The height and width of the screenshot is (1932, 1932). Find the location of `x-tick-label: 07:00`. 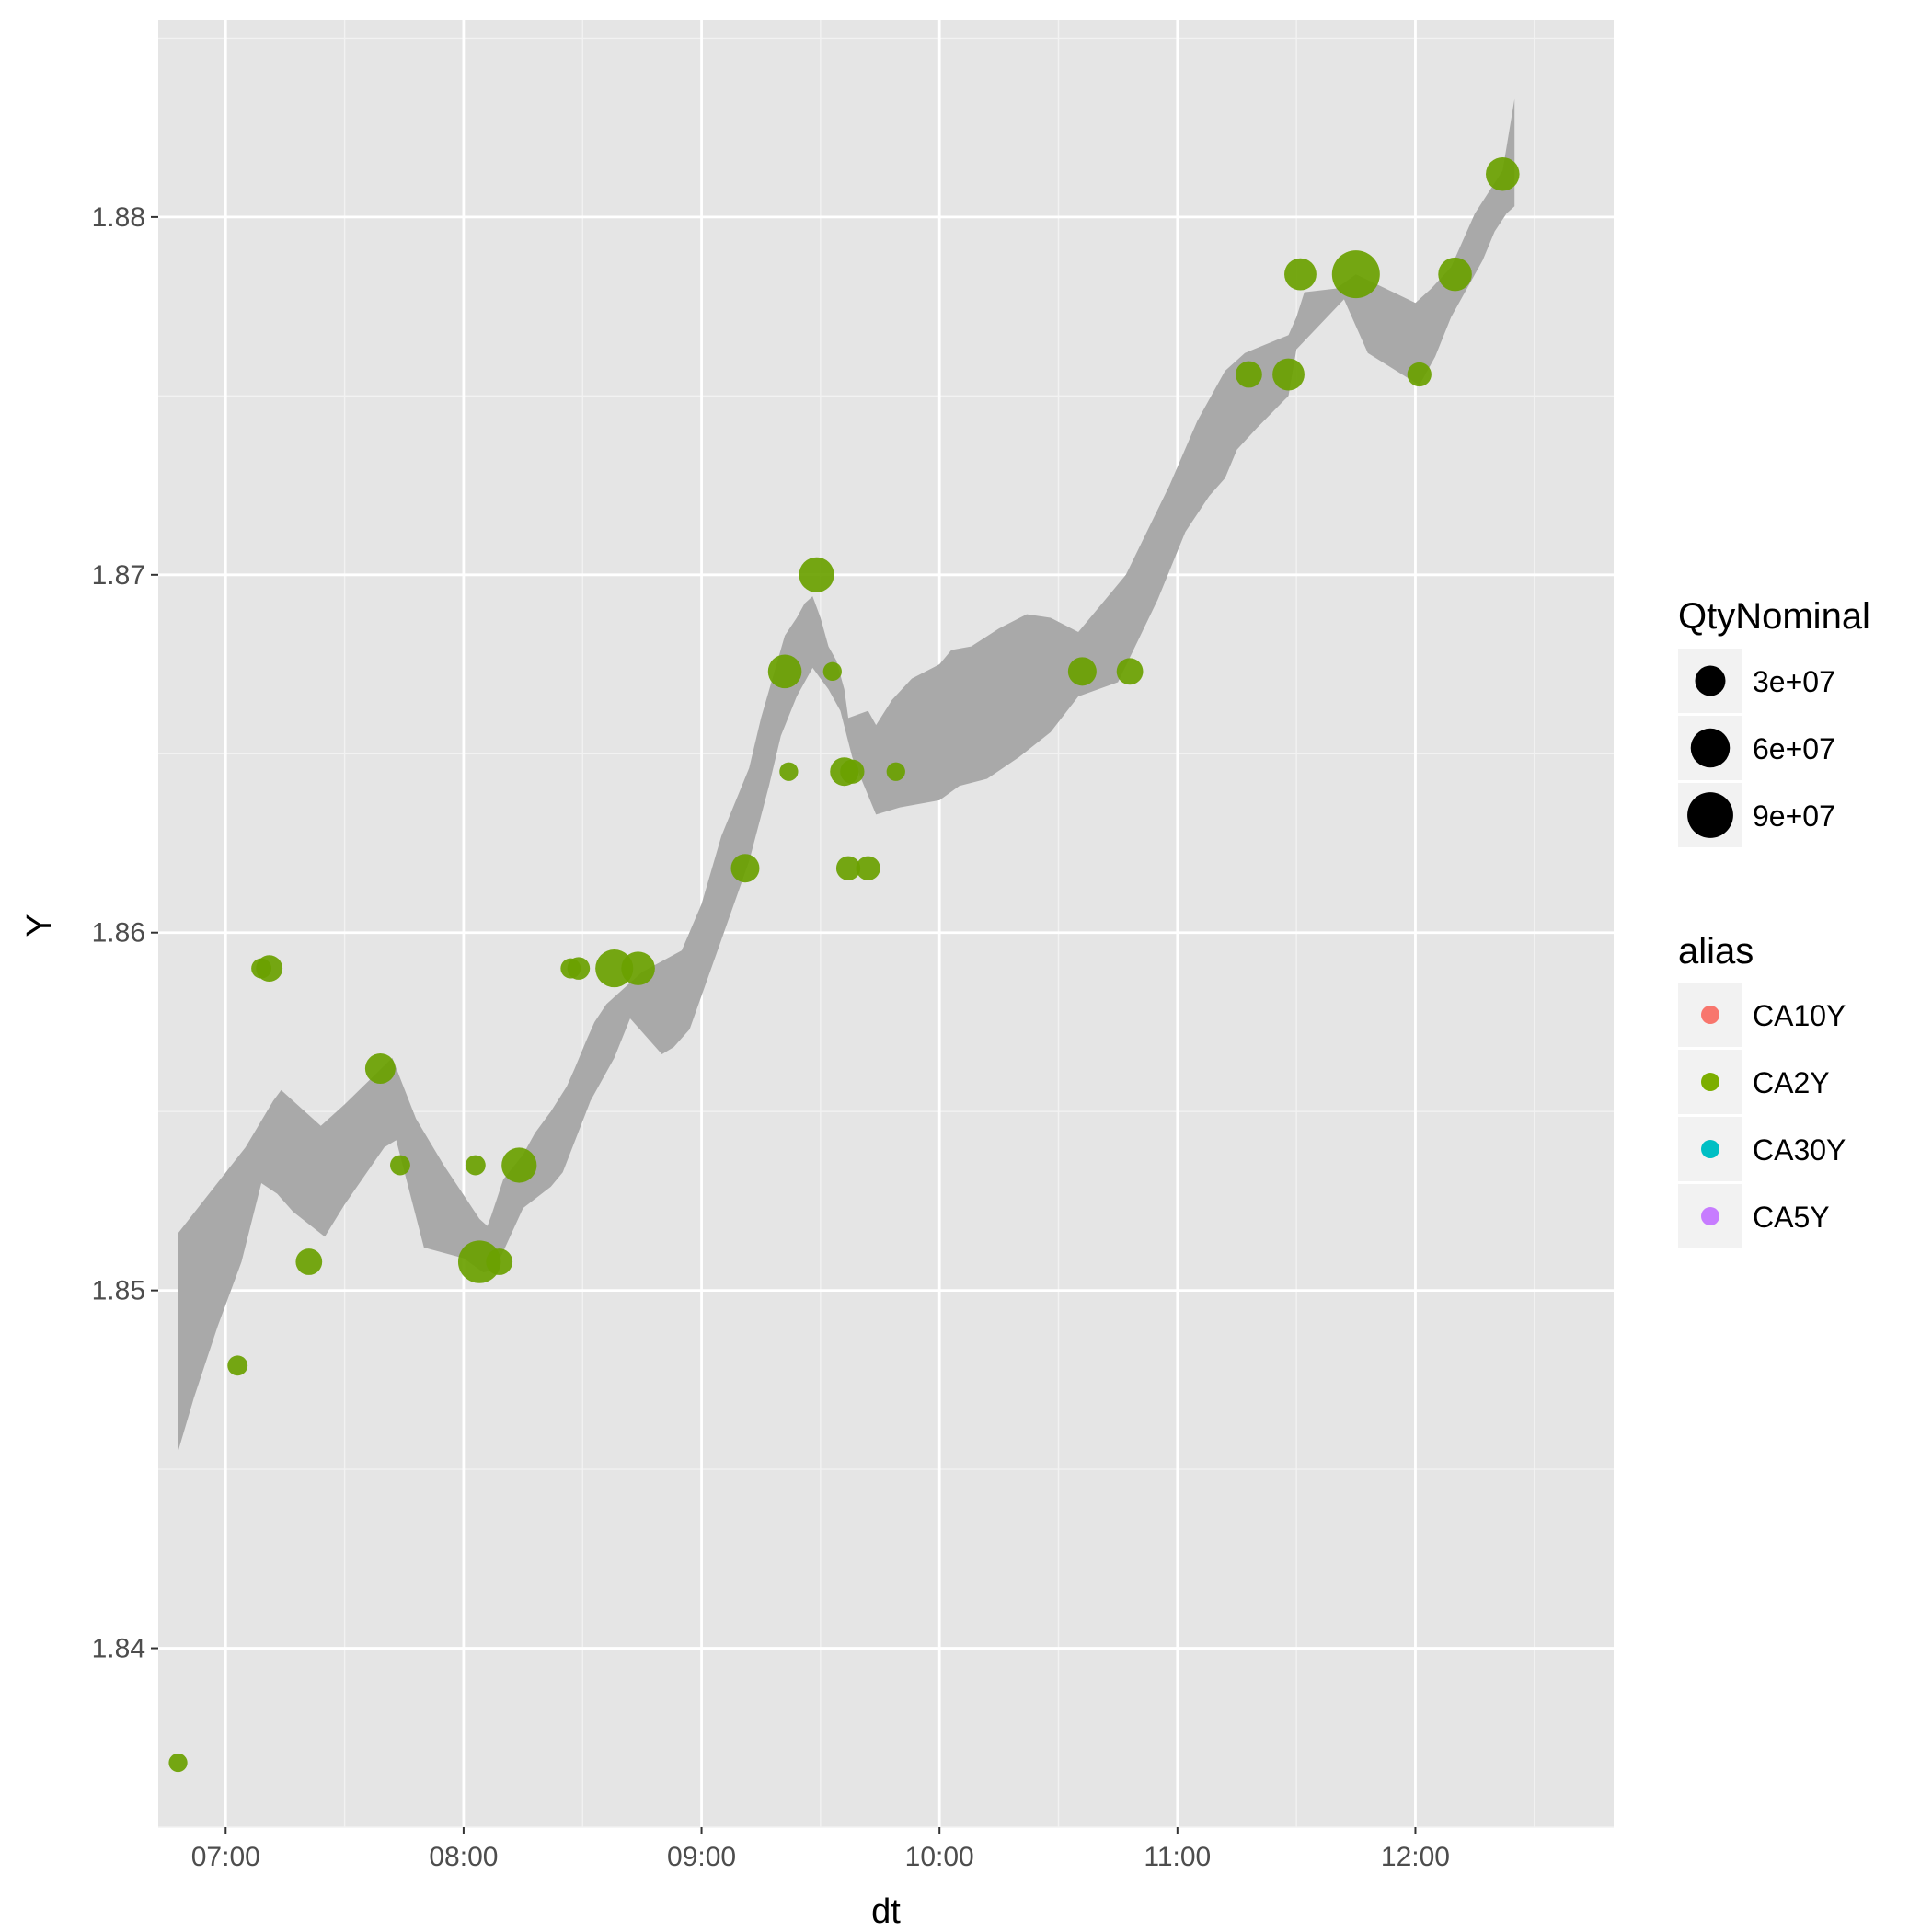

x-tick-label: 07:00 is located at coordinates (225, 1857).